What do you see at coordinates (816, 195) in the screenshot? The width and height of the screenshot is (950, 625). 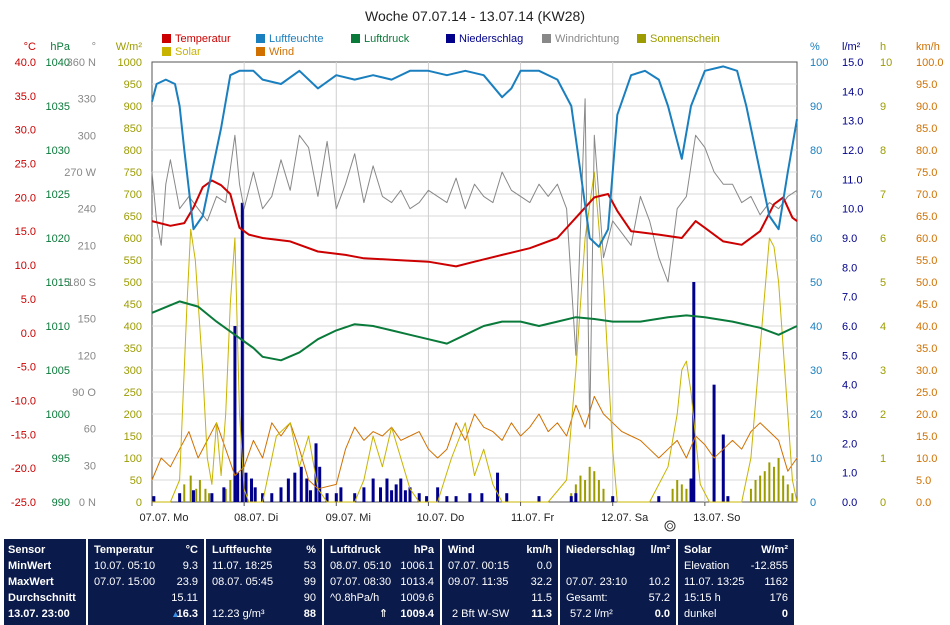 I see `tick-hum-70: 70` at bounding box center [816, 195].